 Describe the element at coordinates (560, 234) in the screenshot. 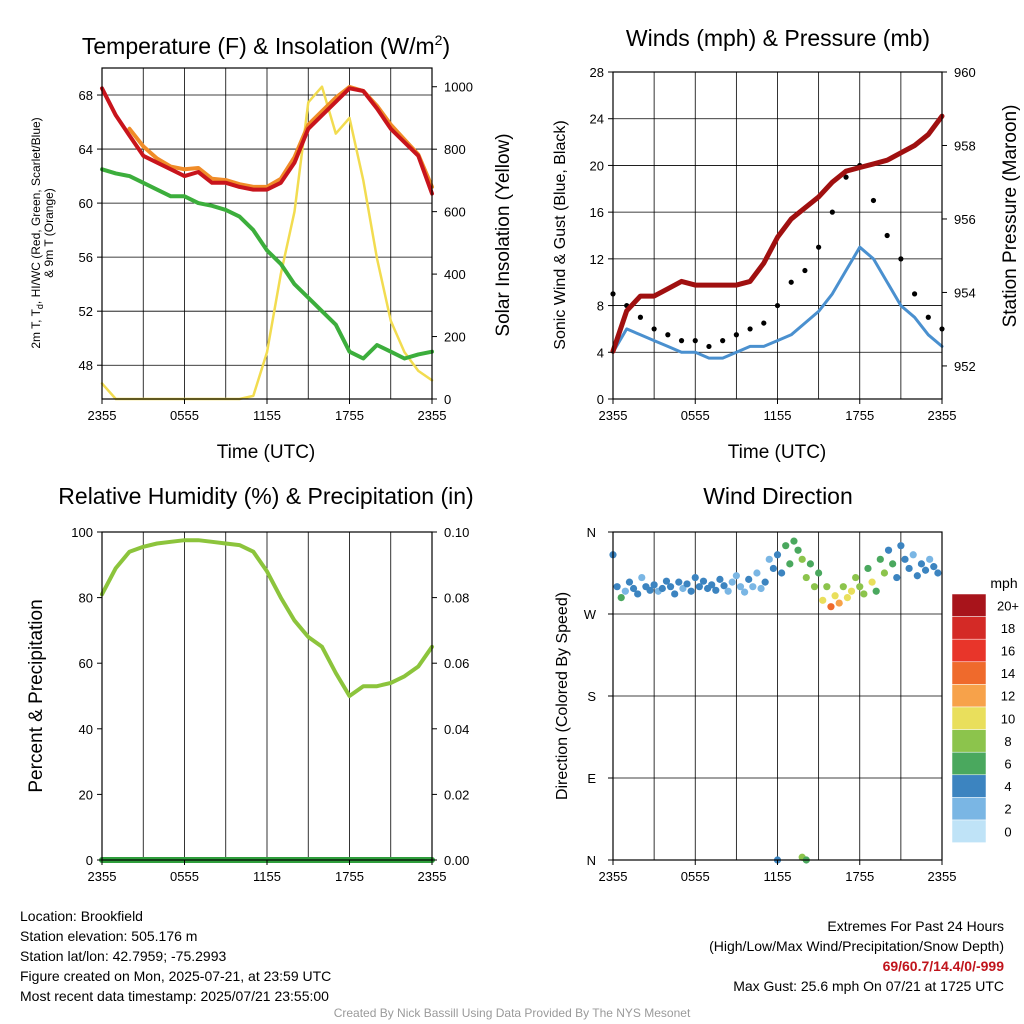

I see `winds-ylabel-left: Sonic Wind & Gust (Blue, Black)` at that location.